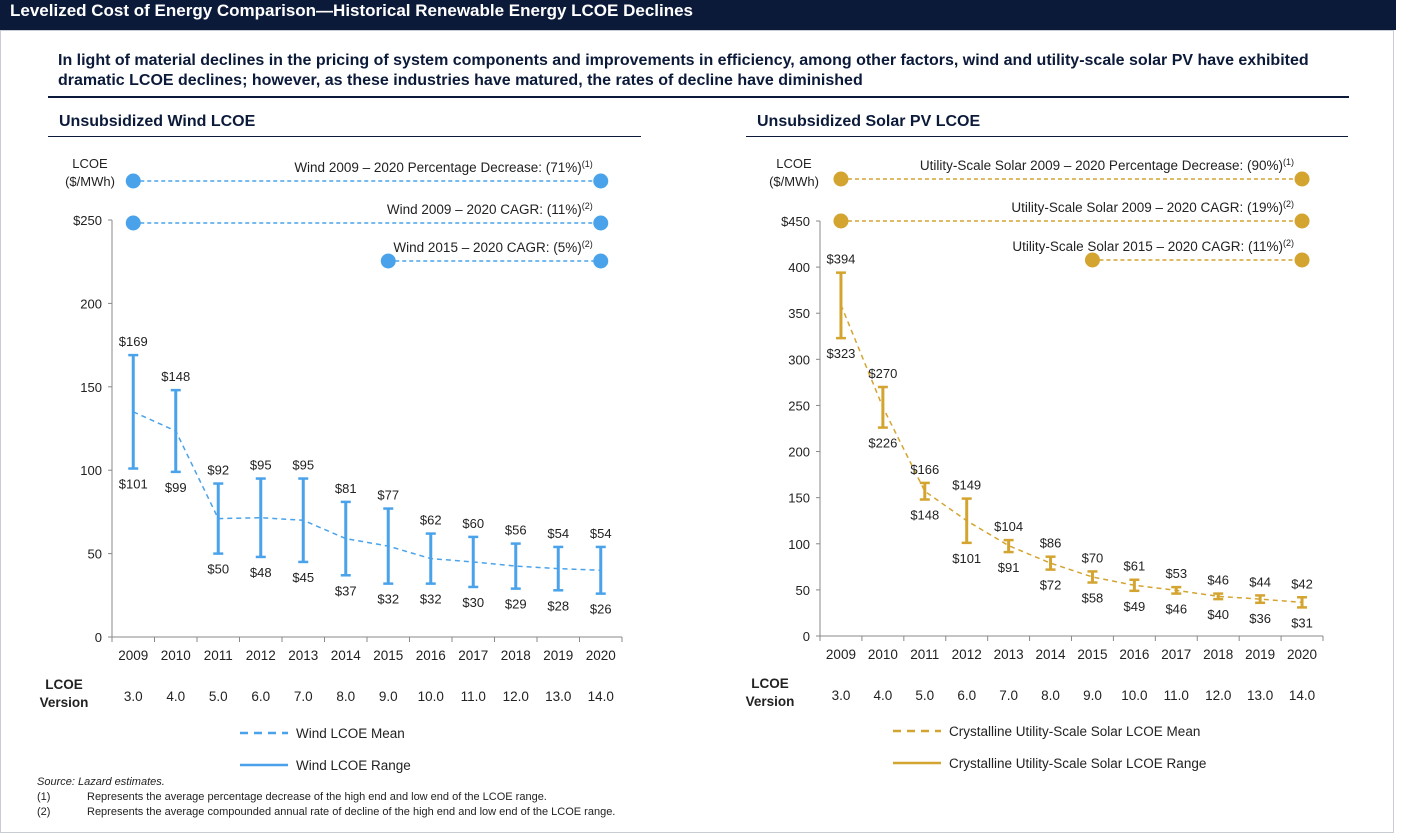 This screenshot has height=837, width=1402. Describe the element at coordinates (176, 487) in the screenshot. I see `low-value-label: $99` at that location.